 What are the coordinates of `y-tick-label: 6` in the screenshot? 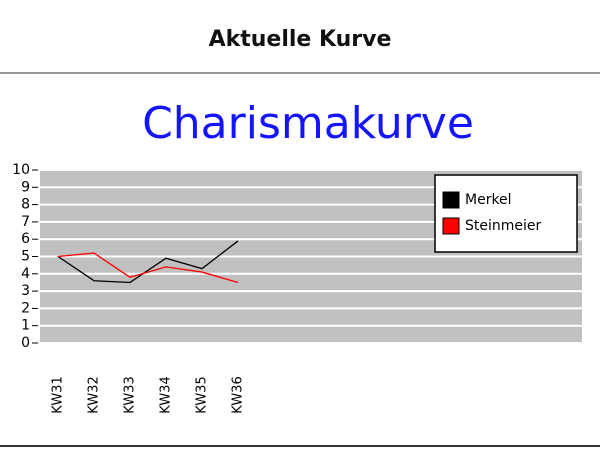 It's located at (25, 239).